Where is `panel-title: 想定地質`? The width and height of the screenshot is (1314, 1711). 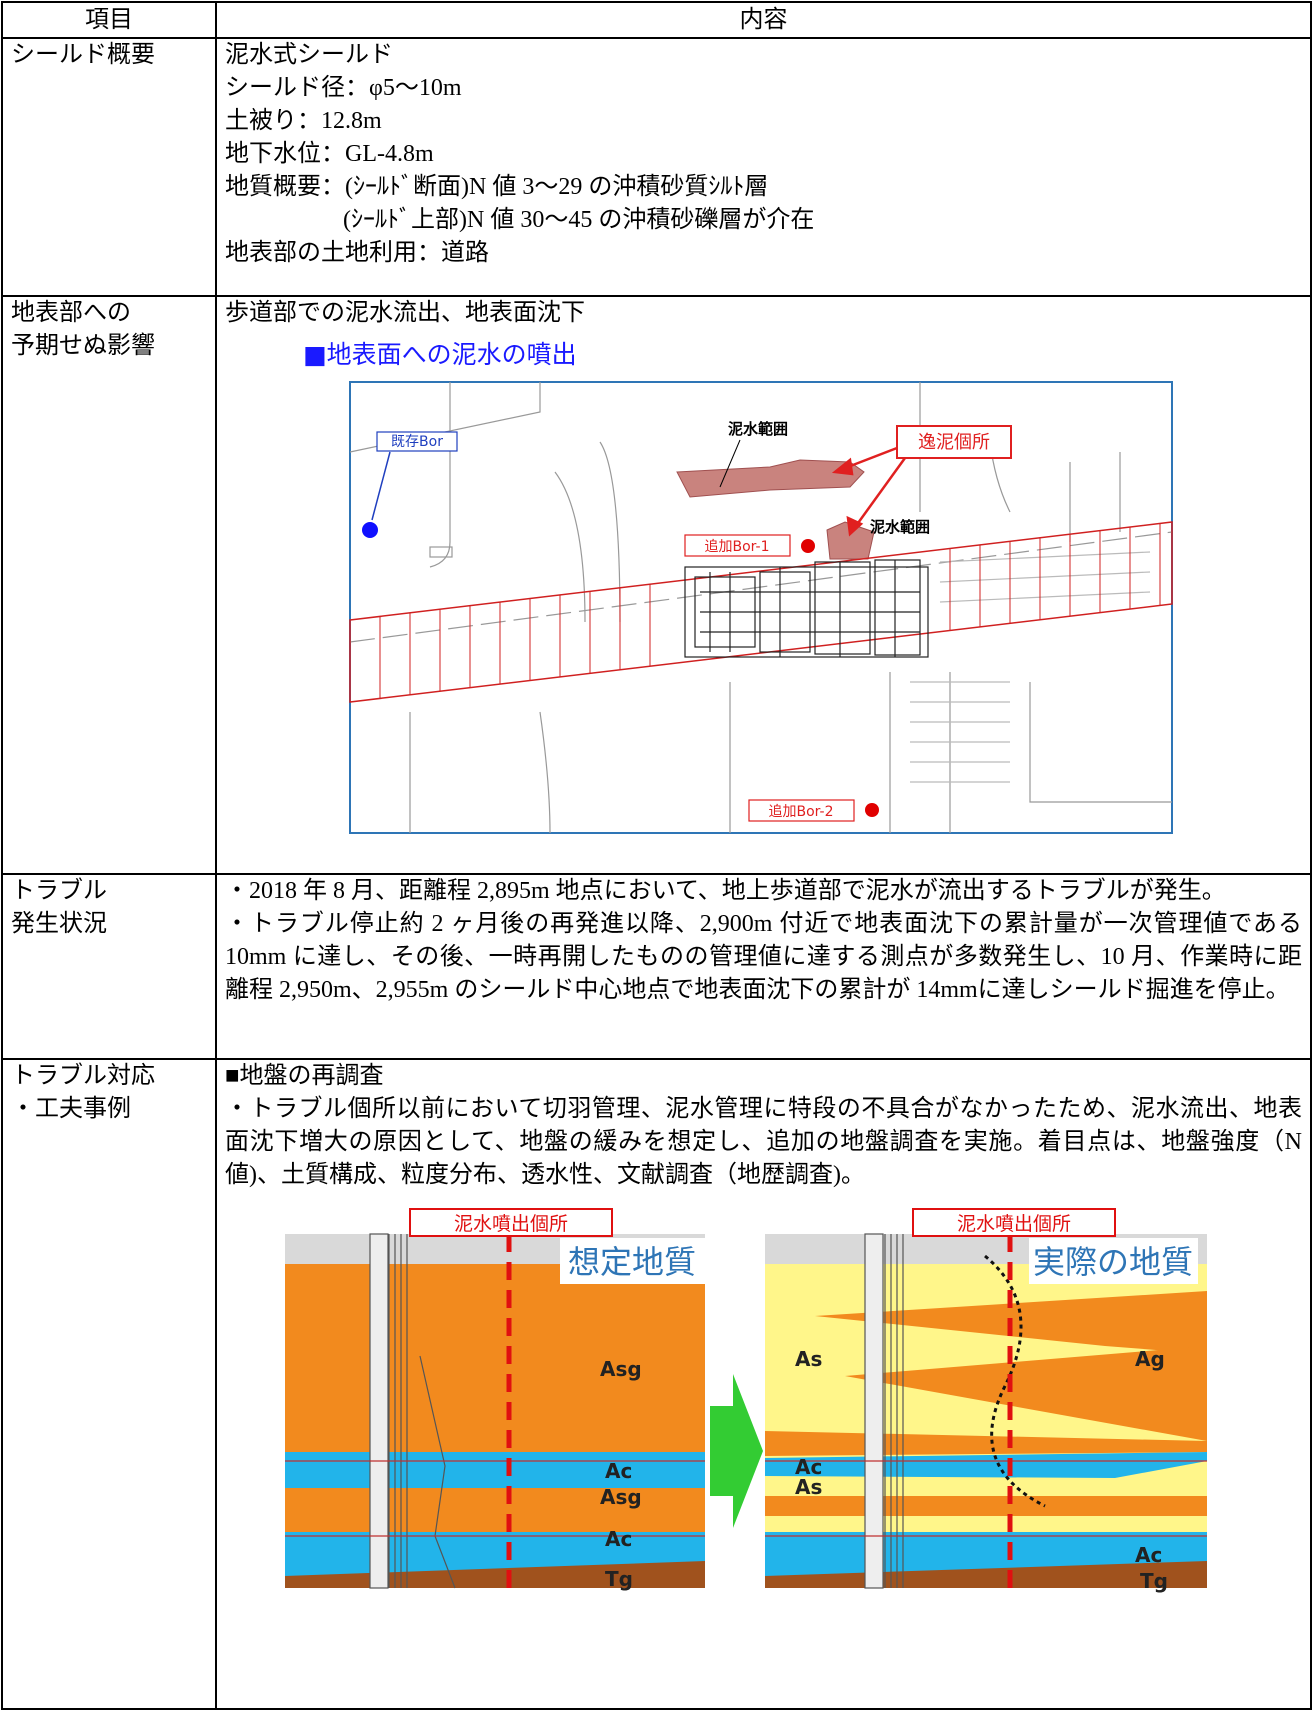
panel-title: 想定地質 is located at coordinates (632, 1262).